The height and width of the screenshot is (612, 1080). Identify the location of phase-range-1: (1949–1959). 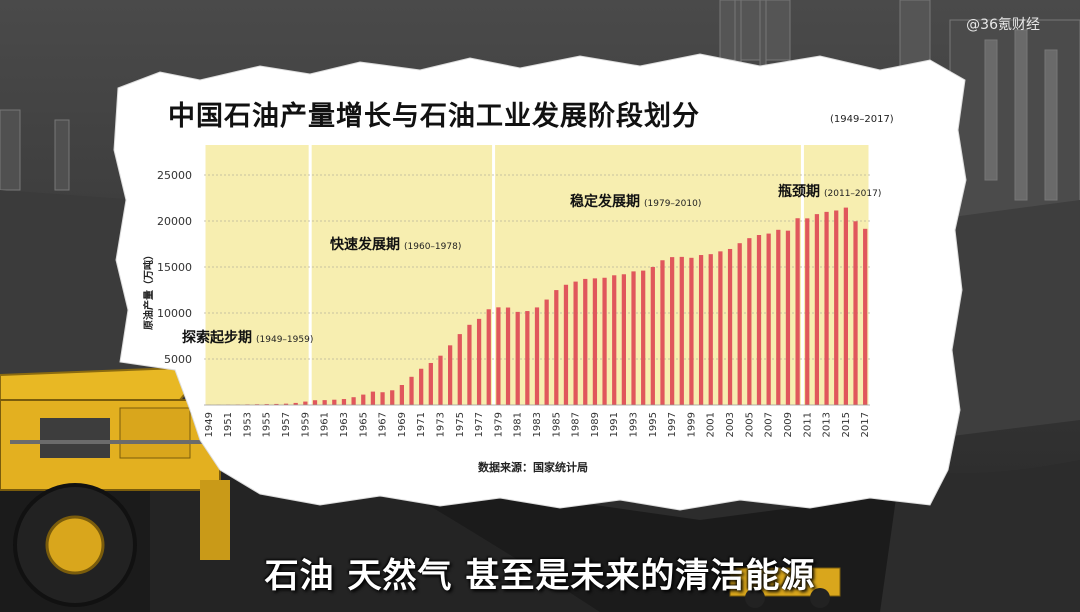
(284, 340).